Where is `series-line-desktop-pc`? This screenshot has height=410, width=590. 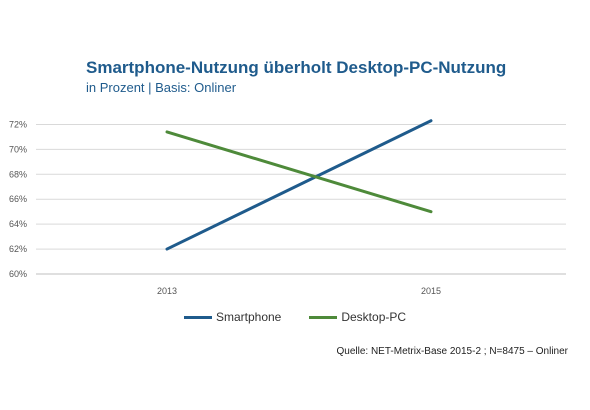 series-line-desktop-pc is located at coordinates (299, 172).